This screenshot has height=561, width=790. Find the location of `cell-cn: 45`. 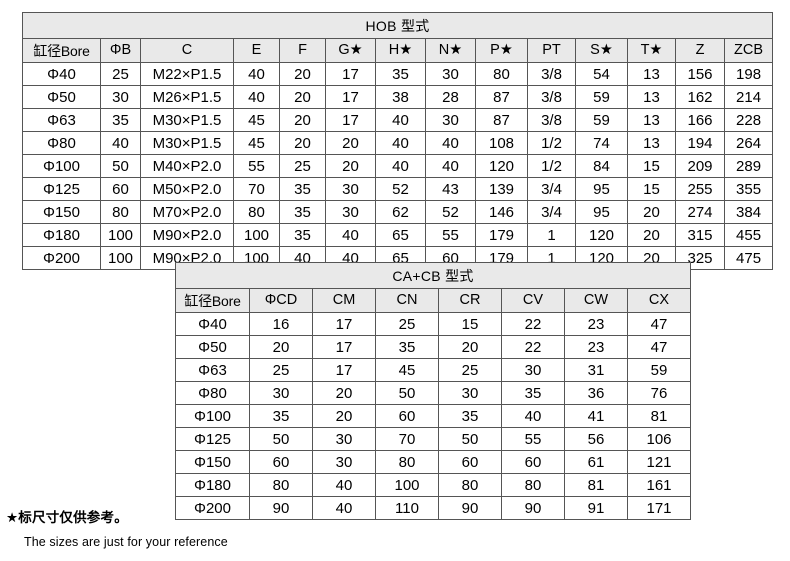

cell-cn: 45 is located at coordinates (407, 370).